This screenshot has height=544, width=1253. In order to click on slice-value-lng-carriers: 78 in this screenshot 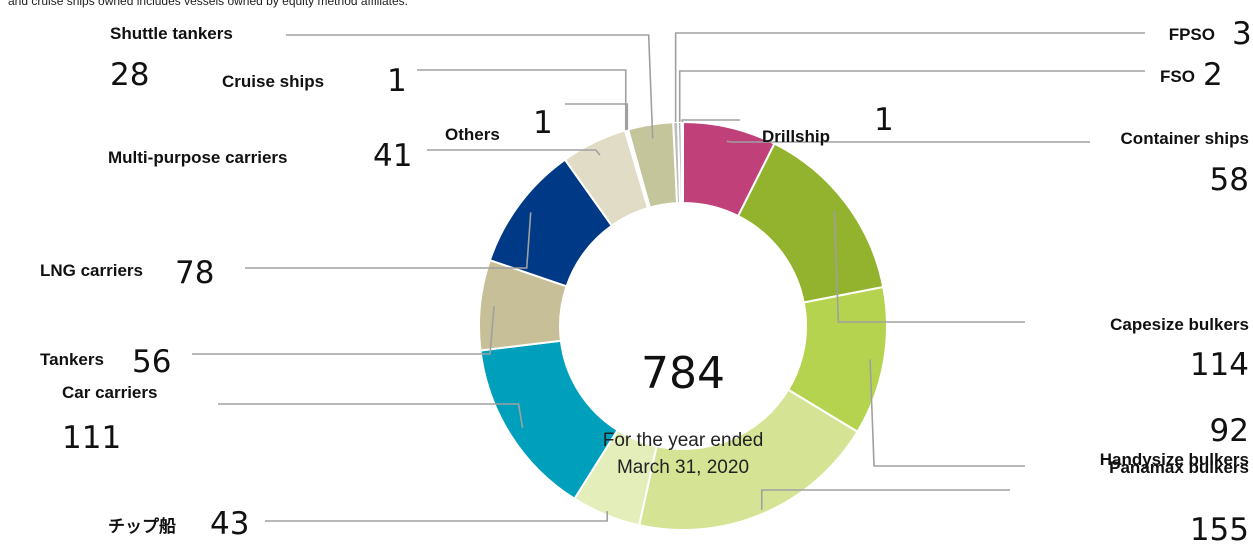, I will do `click(194, 273)`.